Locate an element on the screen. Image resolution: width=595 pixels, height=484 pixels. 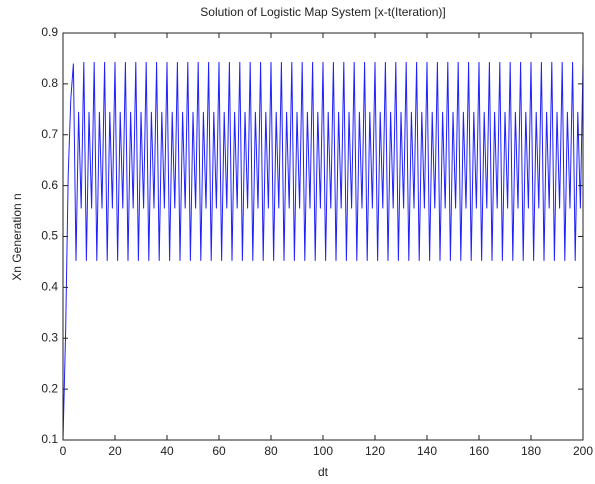
y-tick-label: 0.6 is located at coordinates (49, 185).